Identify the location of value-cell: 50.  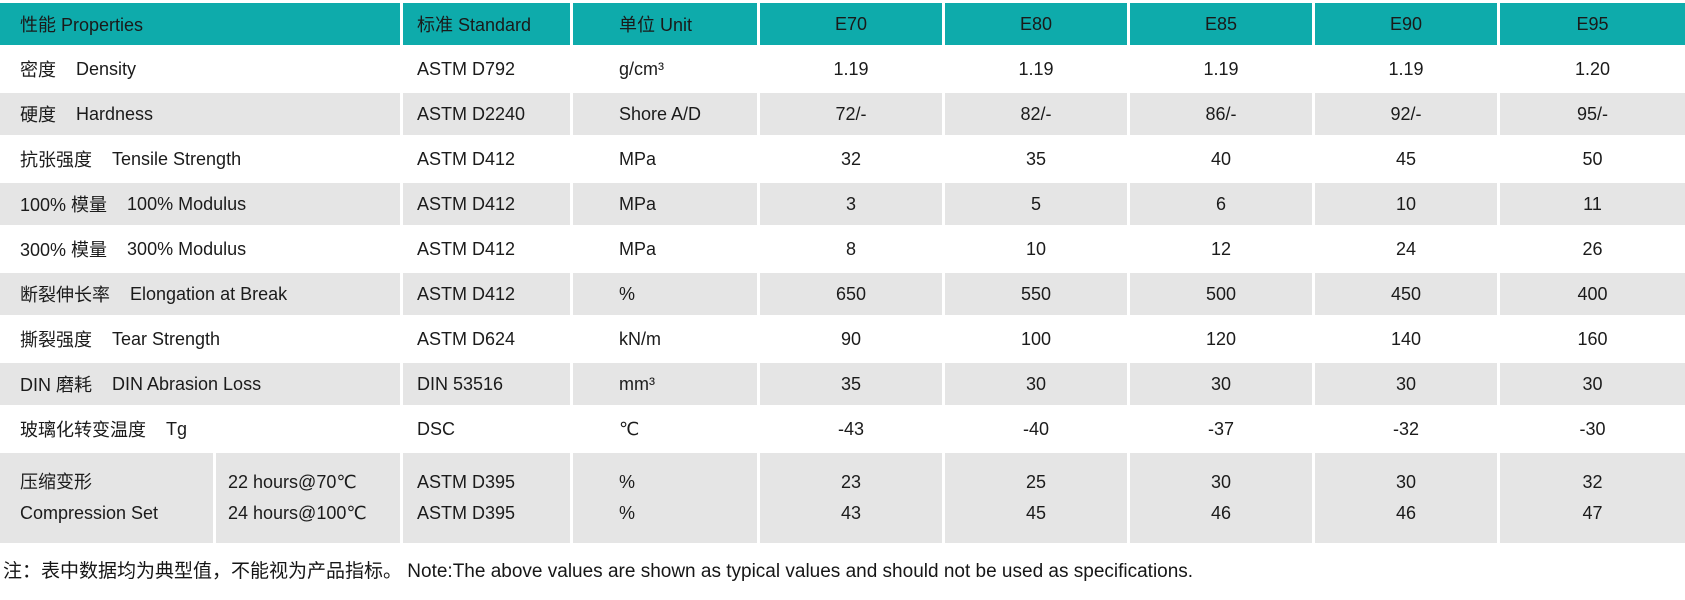
(1592, 159).